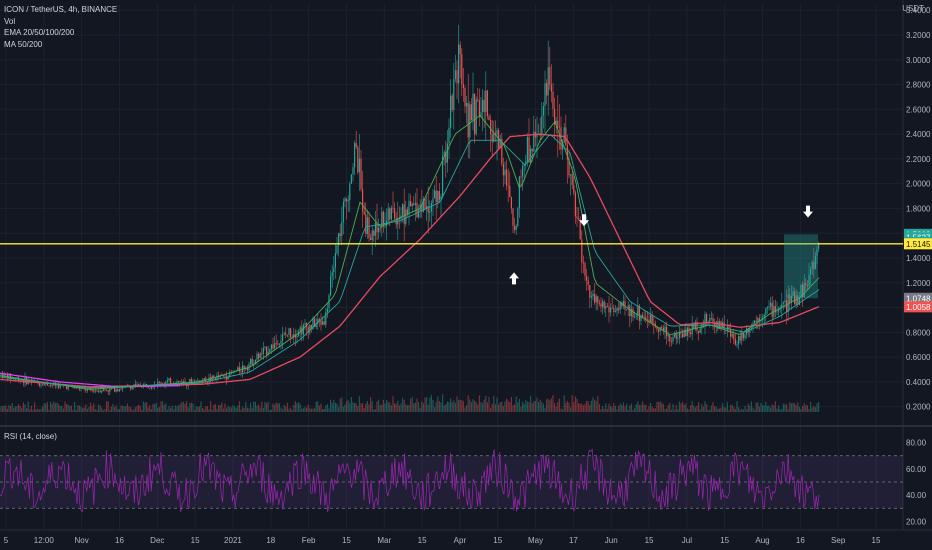 The width and height of the screenshot is (932, 550). Describe the element at coordinates (918, 208) in the screenshot. I see `y-tick-label: 1.8000` at that location.